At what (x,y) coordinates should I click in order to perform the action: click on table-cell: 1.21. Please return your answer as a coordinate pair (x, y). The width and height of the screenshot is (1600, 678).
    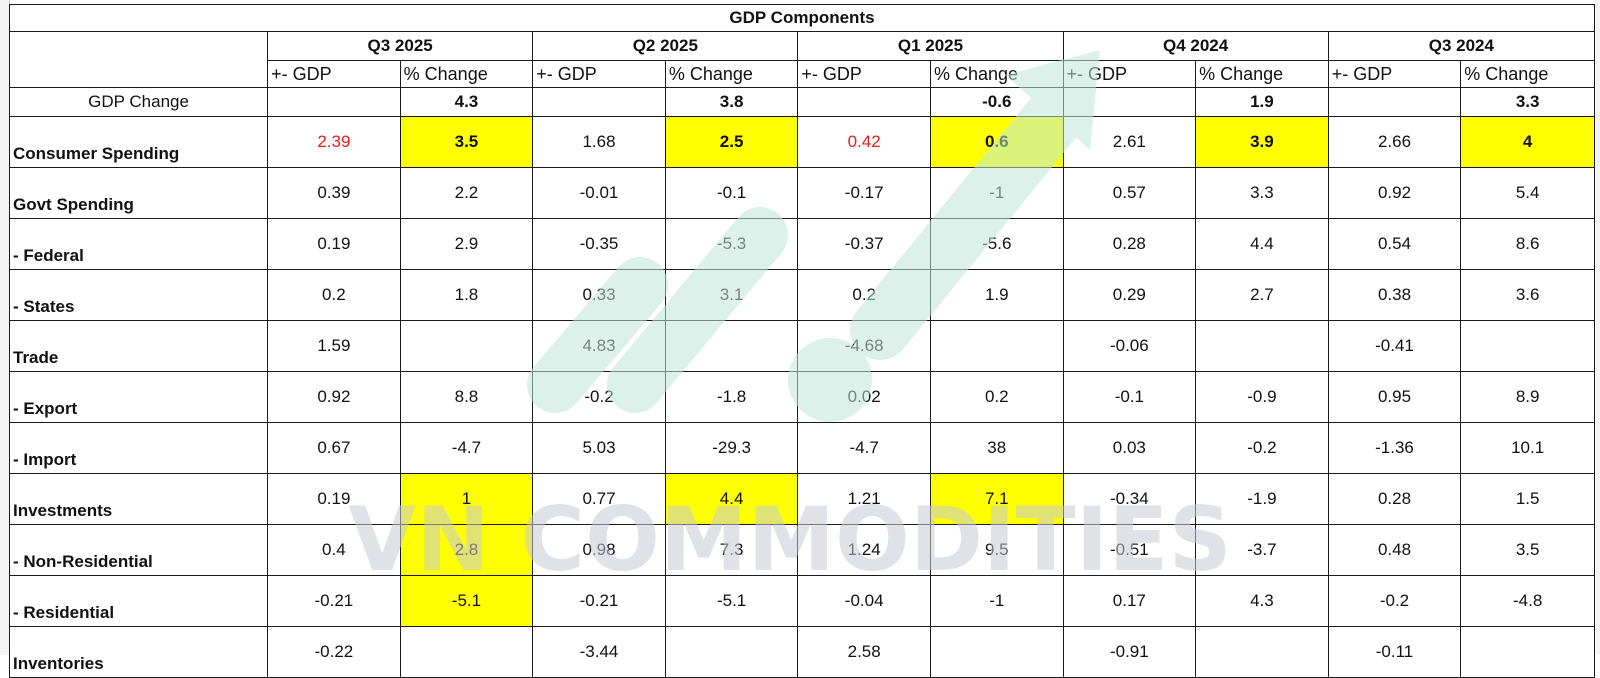
    Looking at the image, I should click on (864, 499).